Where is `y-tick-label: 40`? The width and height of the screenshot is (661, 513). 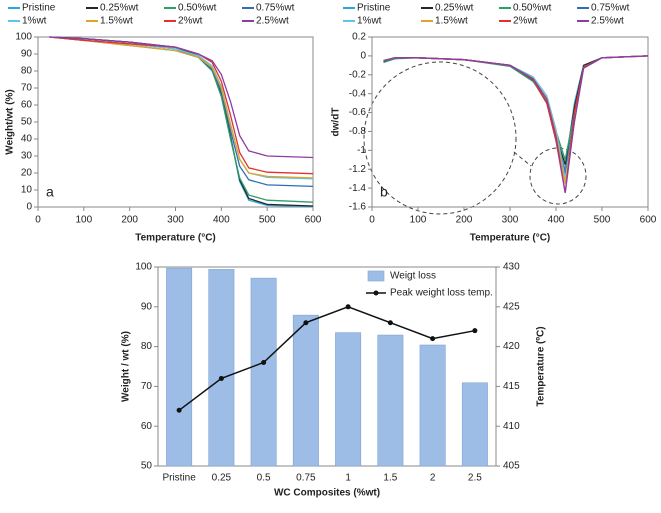
y-tick-label: 40 is located at coordinates (27, 139).